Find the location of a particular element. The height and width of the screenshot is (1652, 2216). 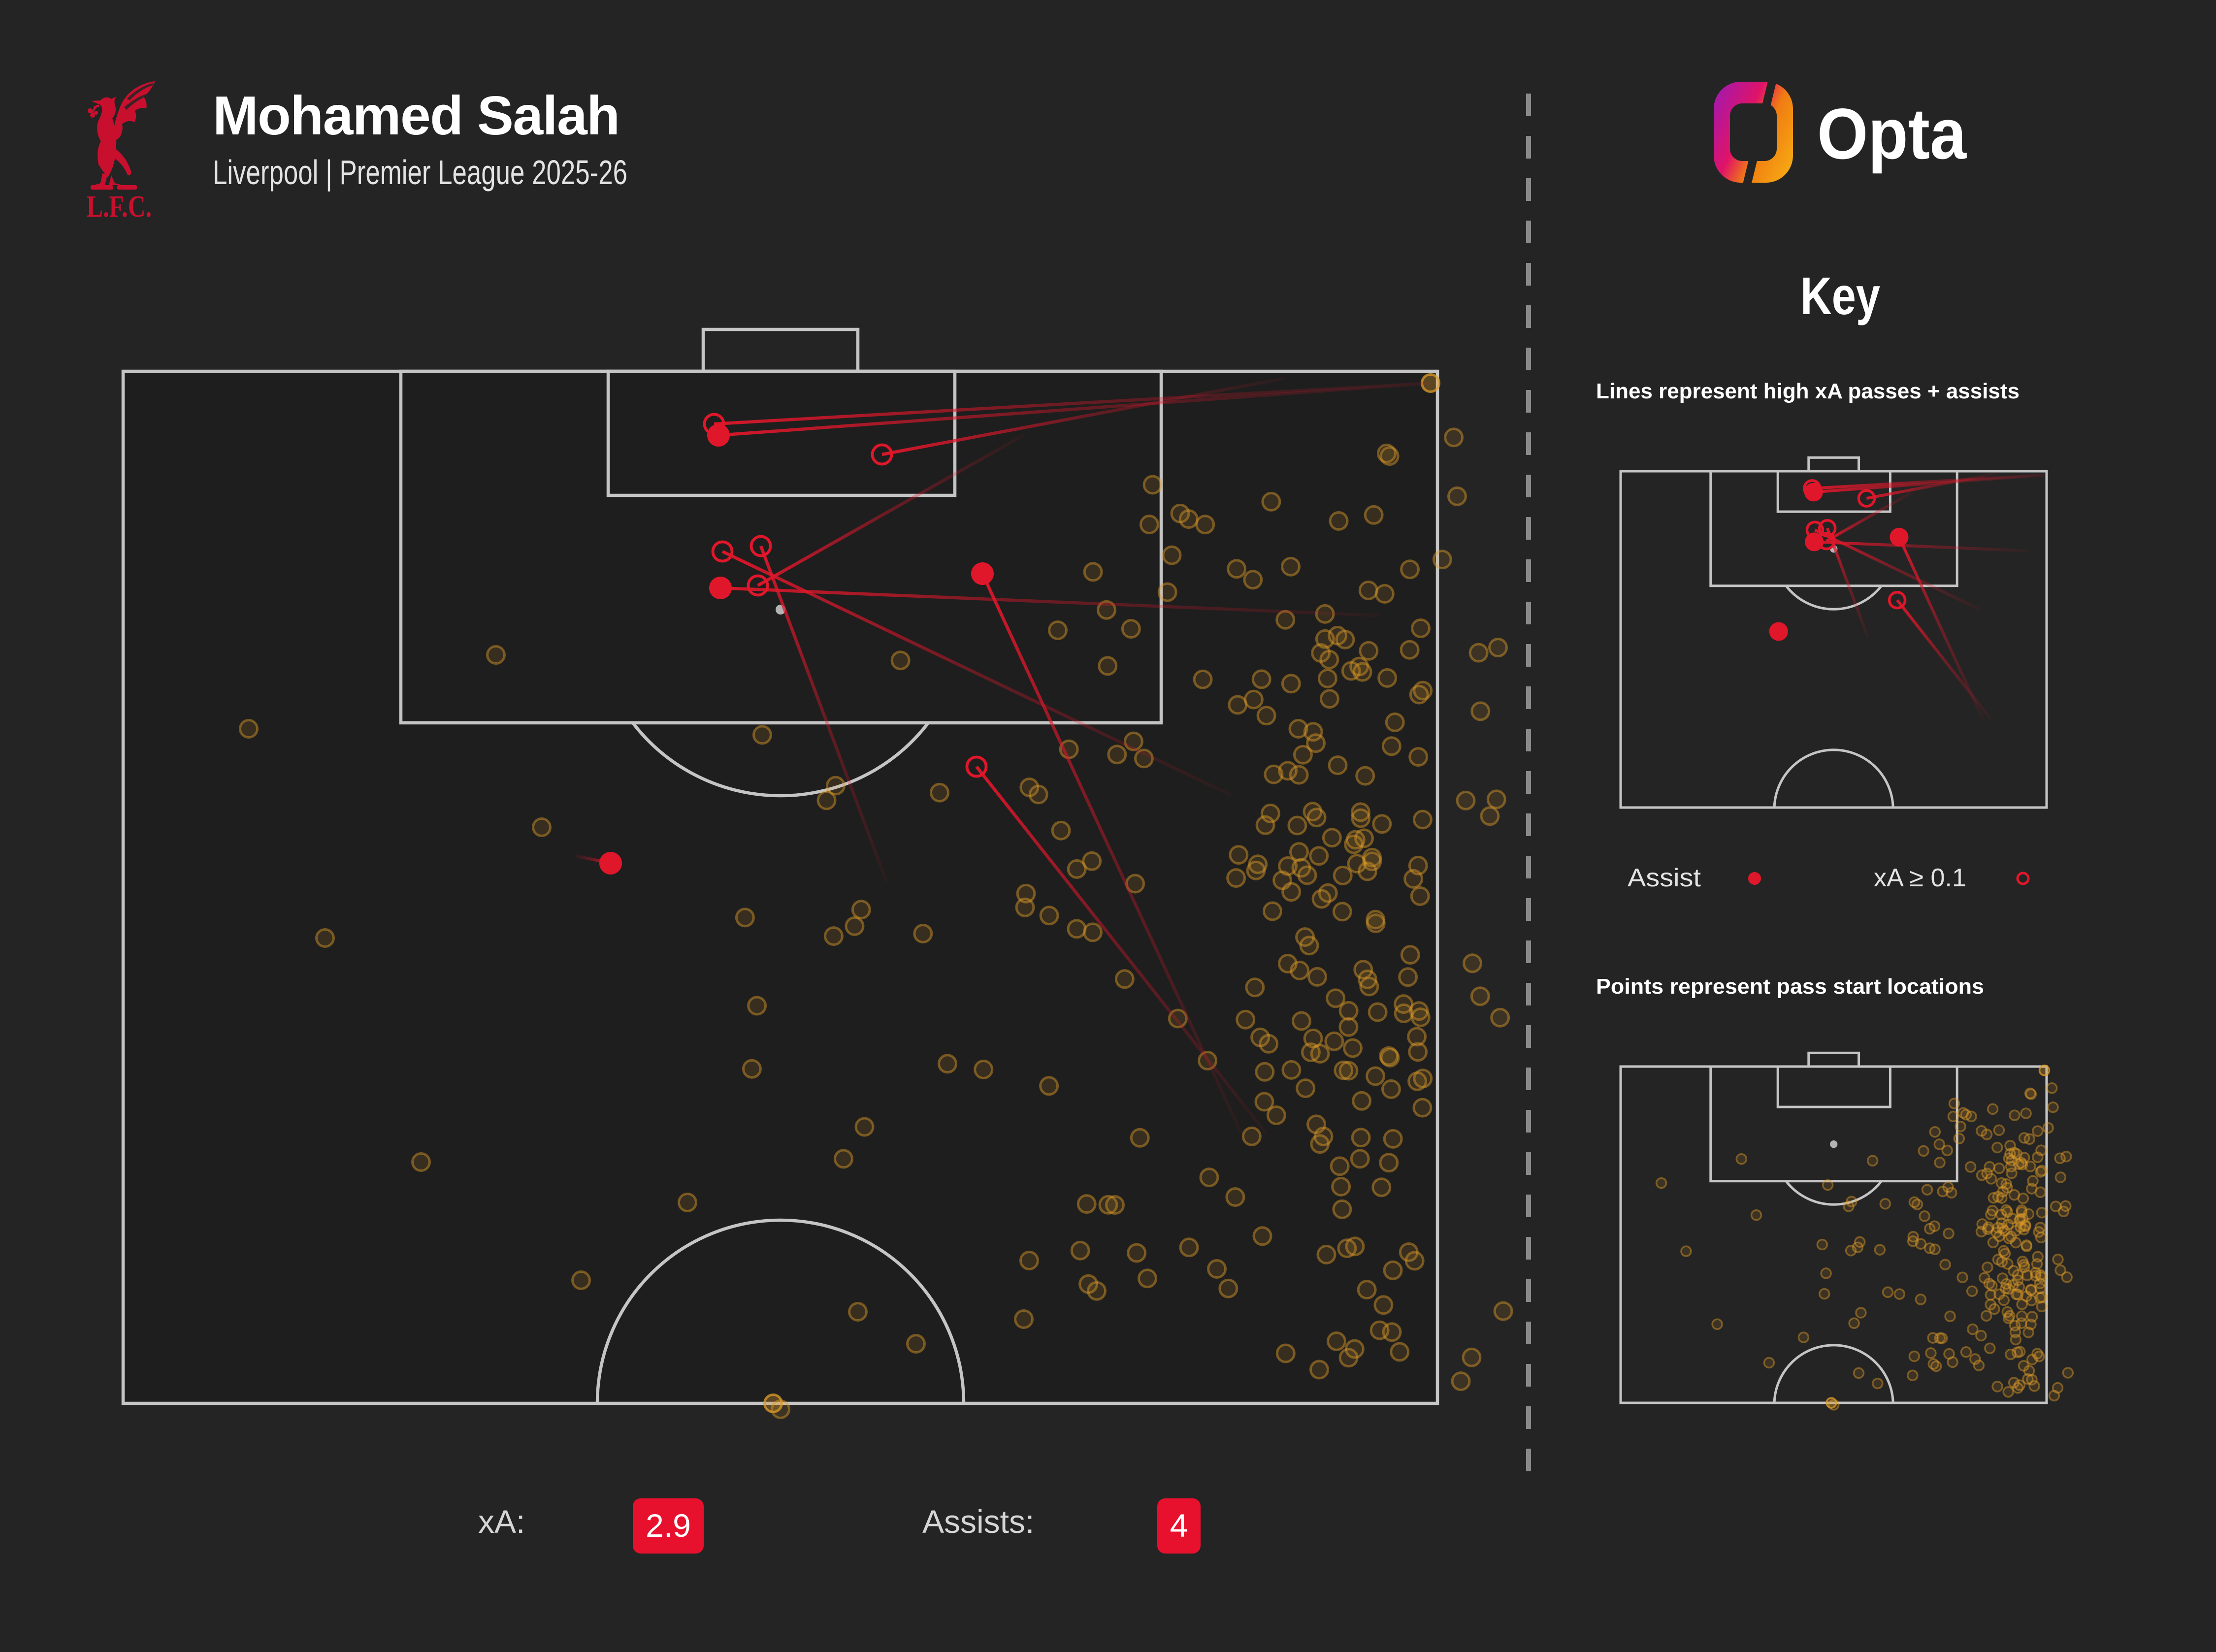

svg-text: xA ≥ 0.1 is located at coordinates (1920, 878).